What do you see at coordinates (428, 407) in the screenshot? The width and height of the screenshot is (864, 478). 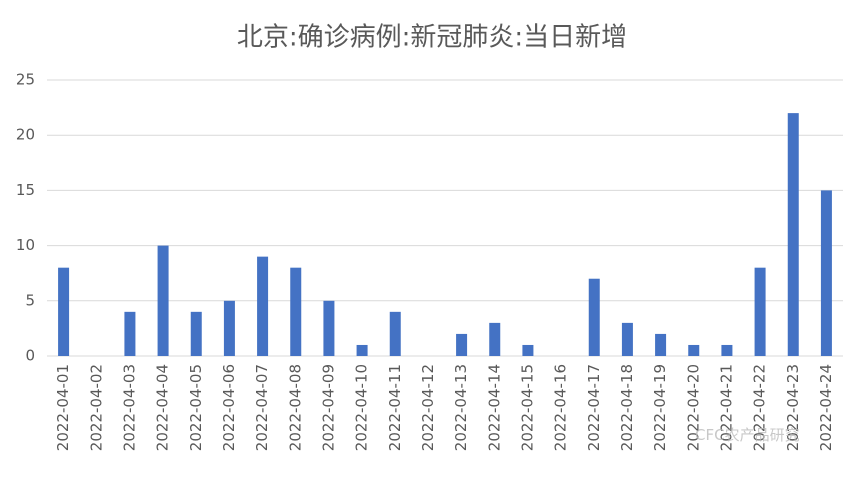 I see `x-tick-label: 2022-04-12` at bounding box center [428, 407].